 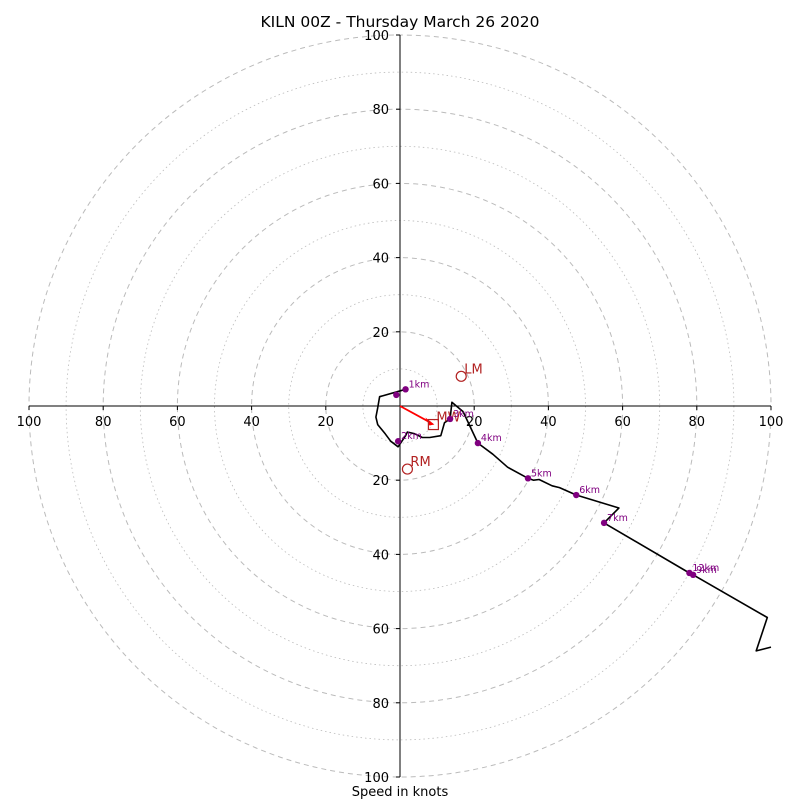 What do you see at coordinates (541, 473) in the screenshot?
I see `height-label: 5km` at bounding box center [541, 473].